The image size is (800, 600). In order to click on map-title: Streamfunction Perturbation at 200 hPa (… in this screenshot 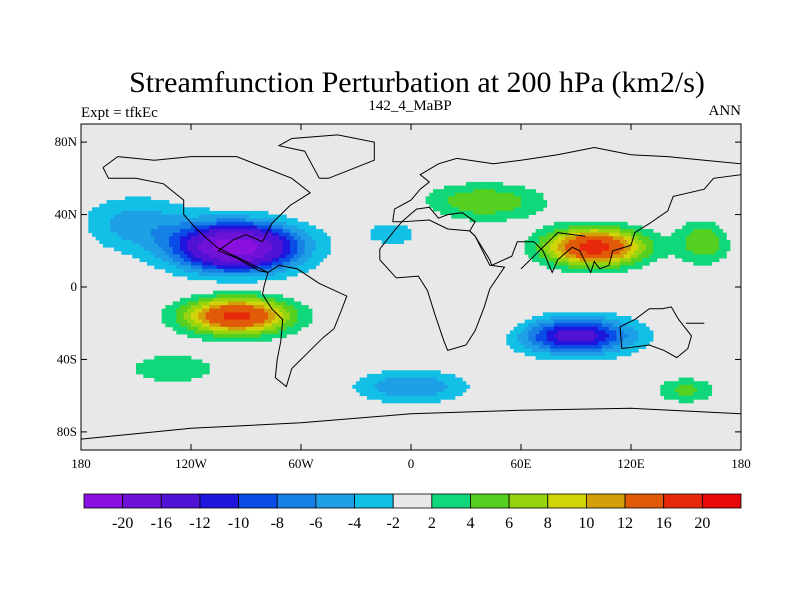, I will do `click(417, 82)`.